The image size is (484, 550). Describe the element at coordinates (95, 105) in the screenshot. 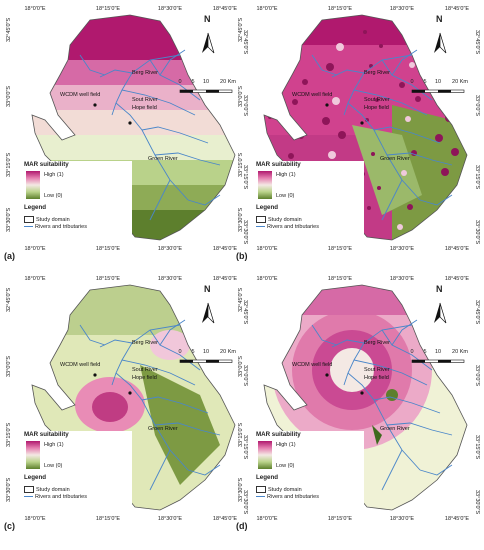

I see `well-marker` at that location.